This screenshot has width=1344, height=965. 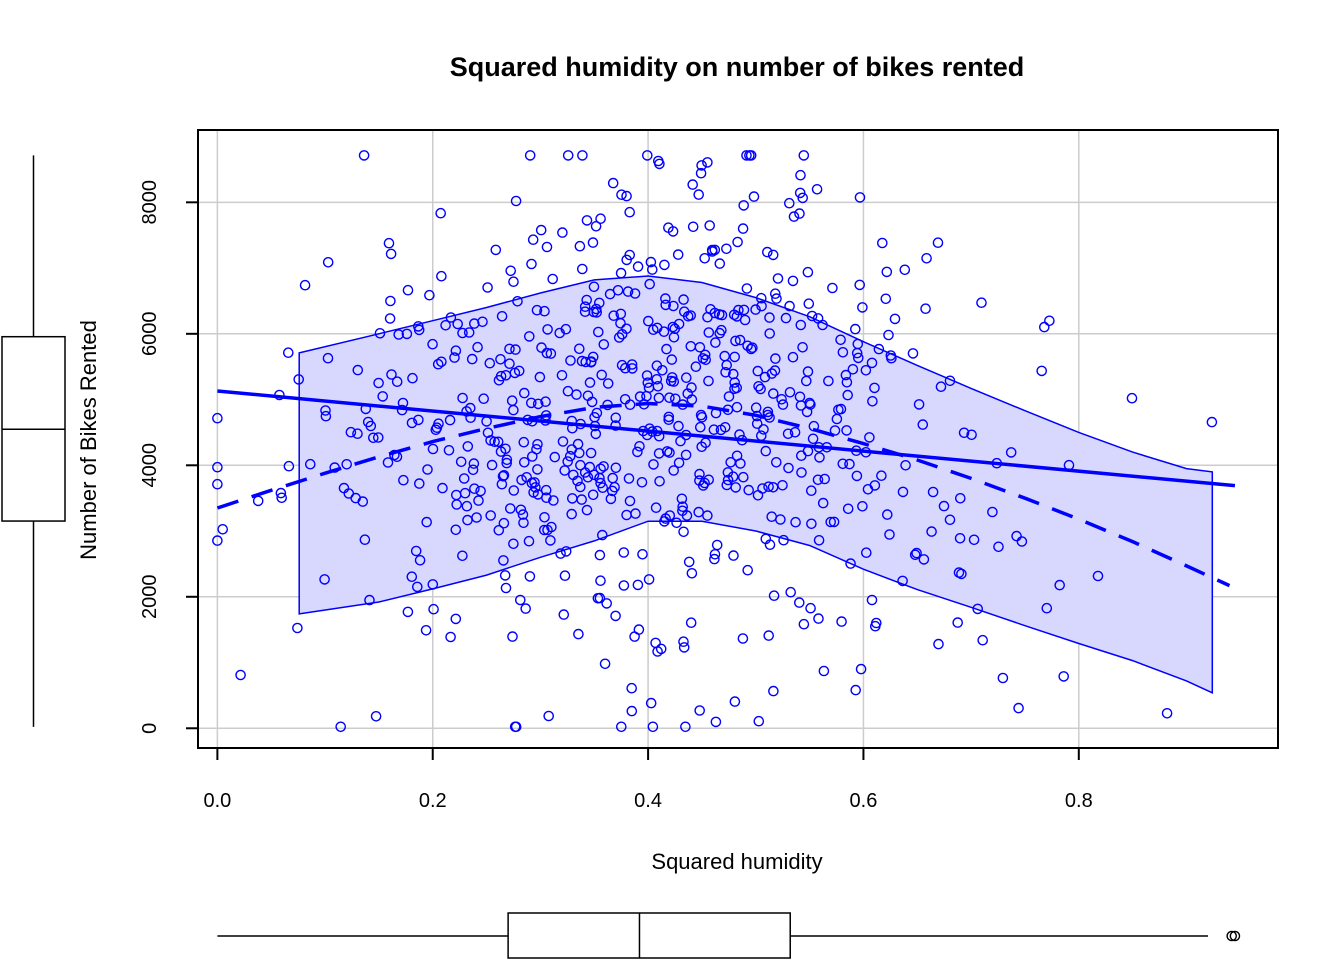 What do you see at coordinates (150, 334) in the screenshot?
I see `y-tick-label-3: 6000` at bounding box center [150, 334].